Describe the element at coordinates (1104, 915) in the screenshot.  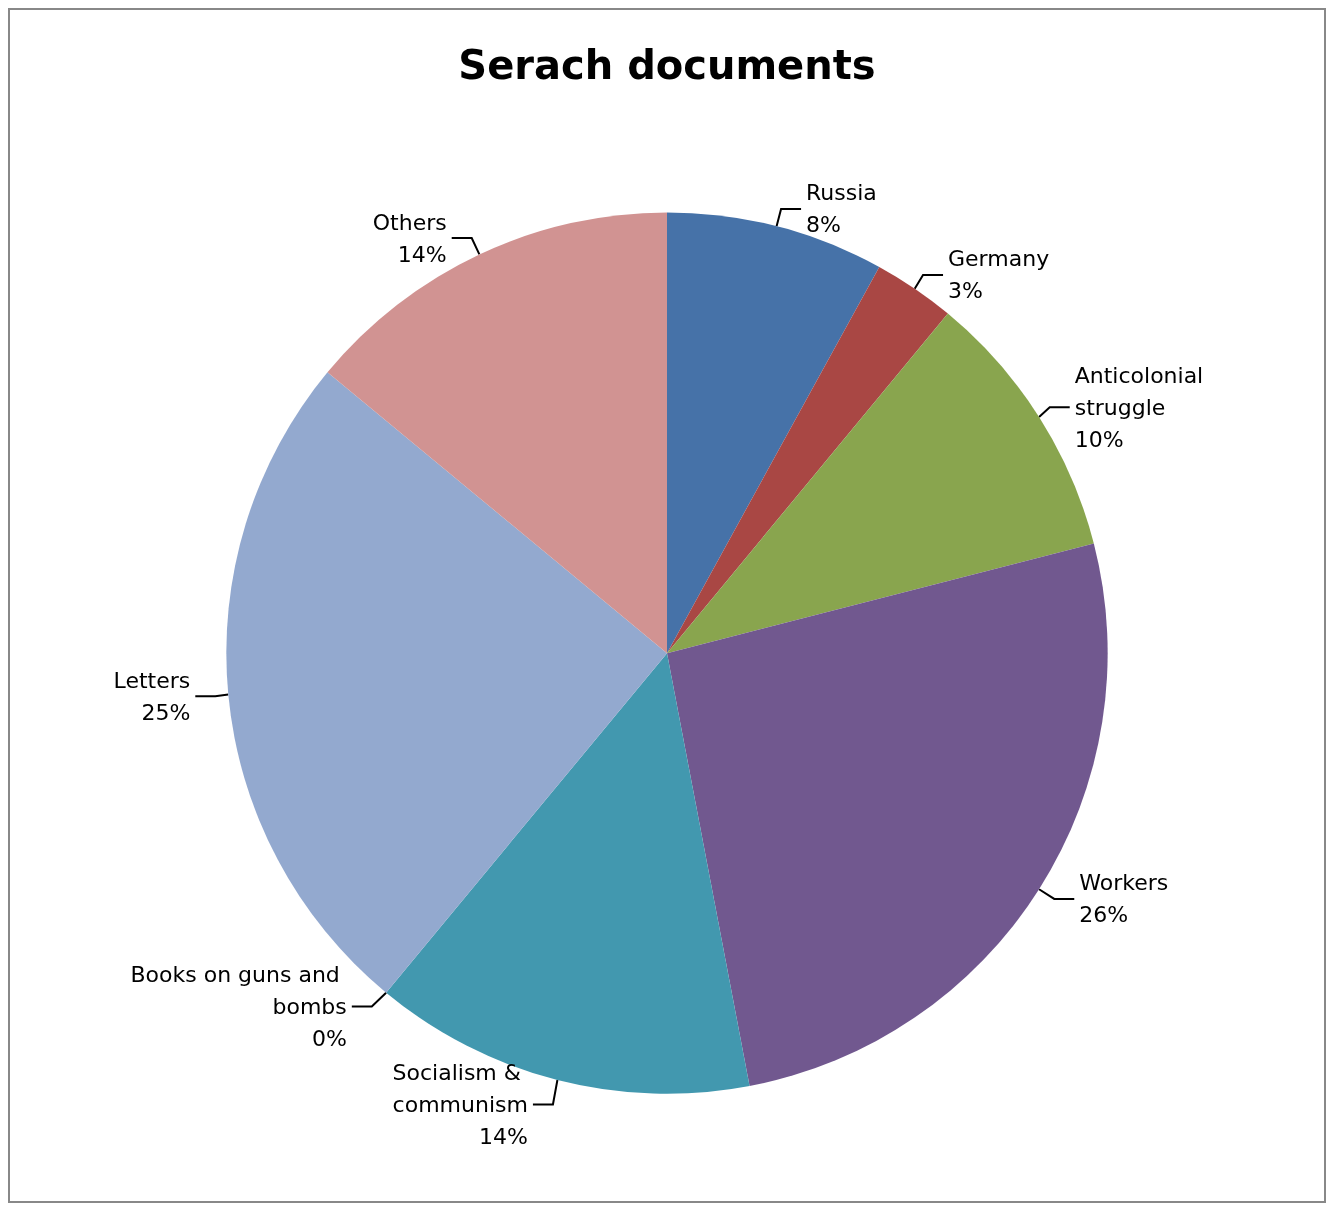
I see `data-label: 26%` at that location.